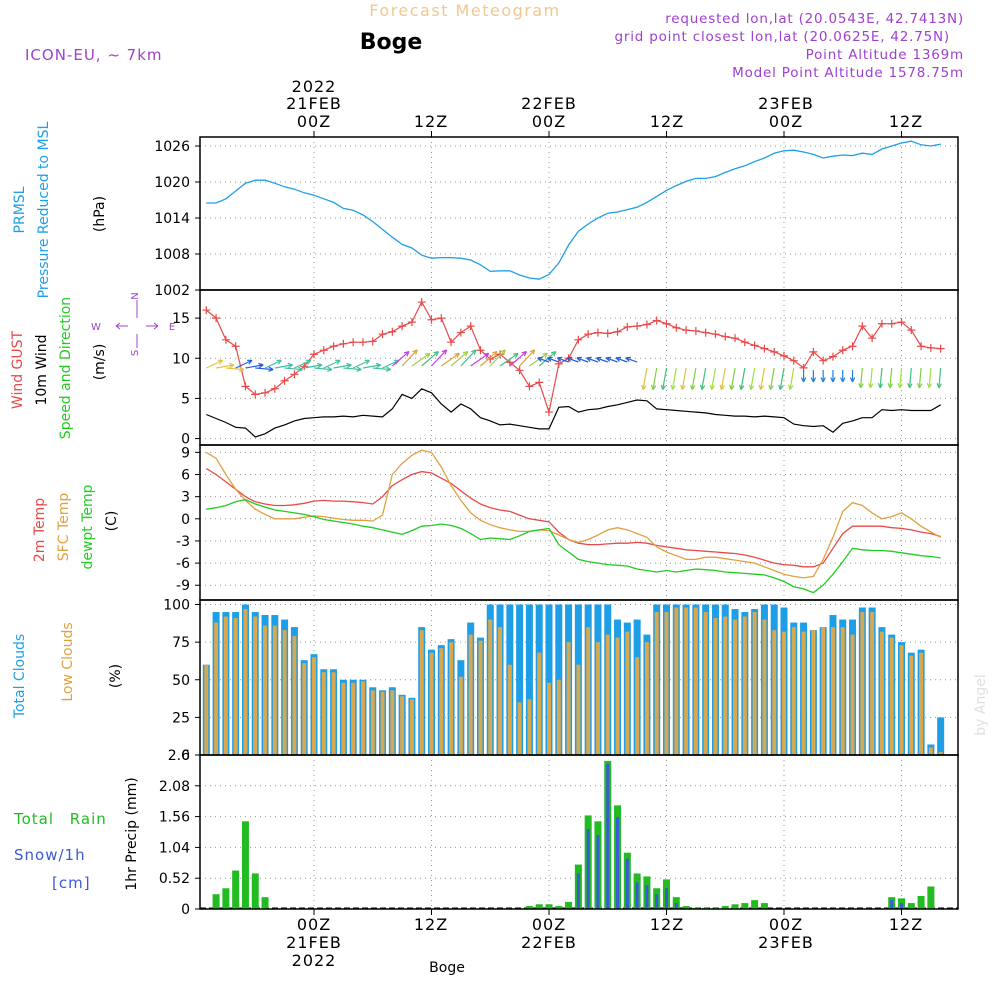 This screenshot has width=1000, height=1000. I want to click on location-title: Boge, so click(391, 42).